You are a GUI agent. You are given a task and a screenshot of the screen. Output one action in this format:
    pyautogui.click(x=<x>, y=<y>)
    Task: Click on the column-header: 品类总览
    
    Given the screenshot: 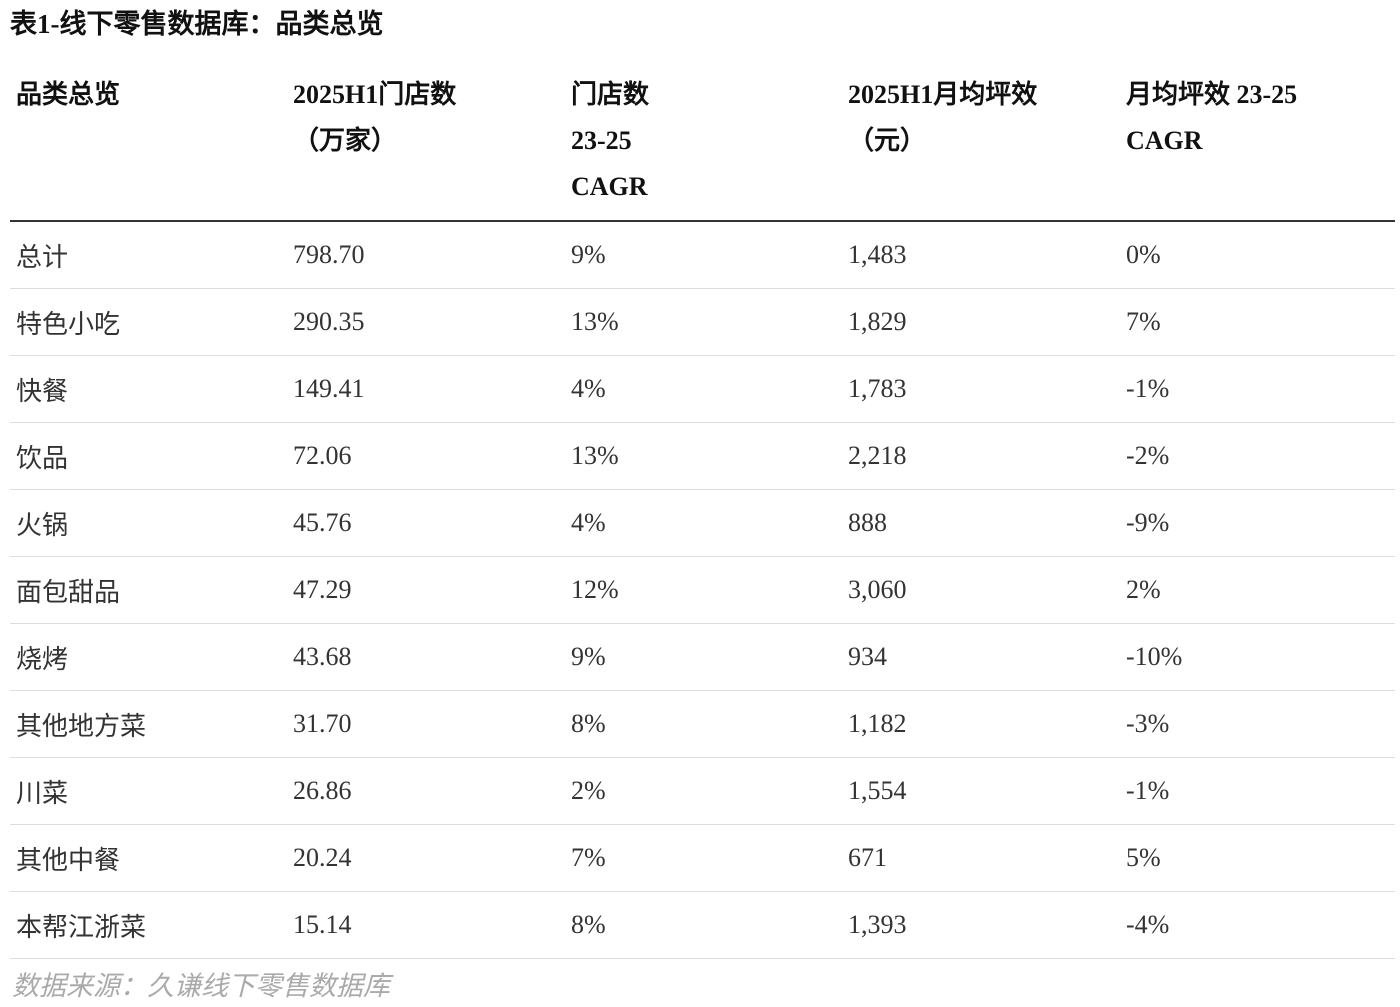 What is the action you would take?
    pyautogui.click(x=148, y=147)
    